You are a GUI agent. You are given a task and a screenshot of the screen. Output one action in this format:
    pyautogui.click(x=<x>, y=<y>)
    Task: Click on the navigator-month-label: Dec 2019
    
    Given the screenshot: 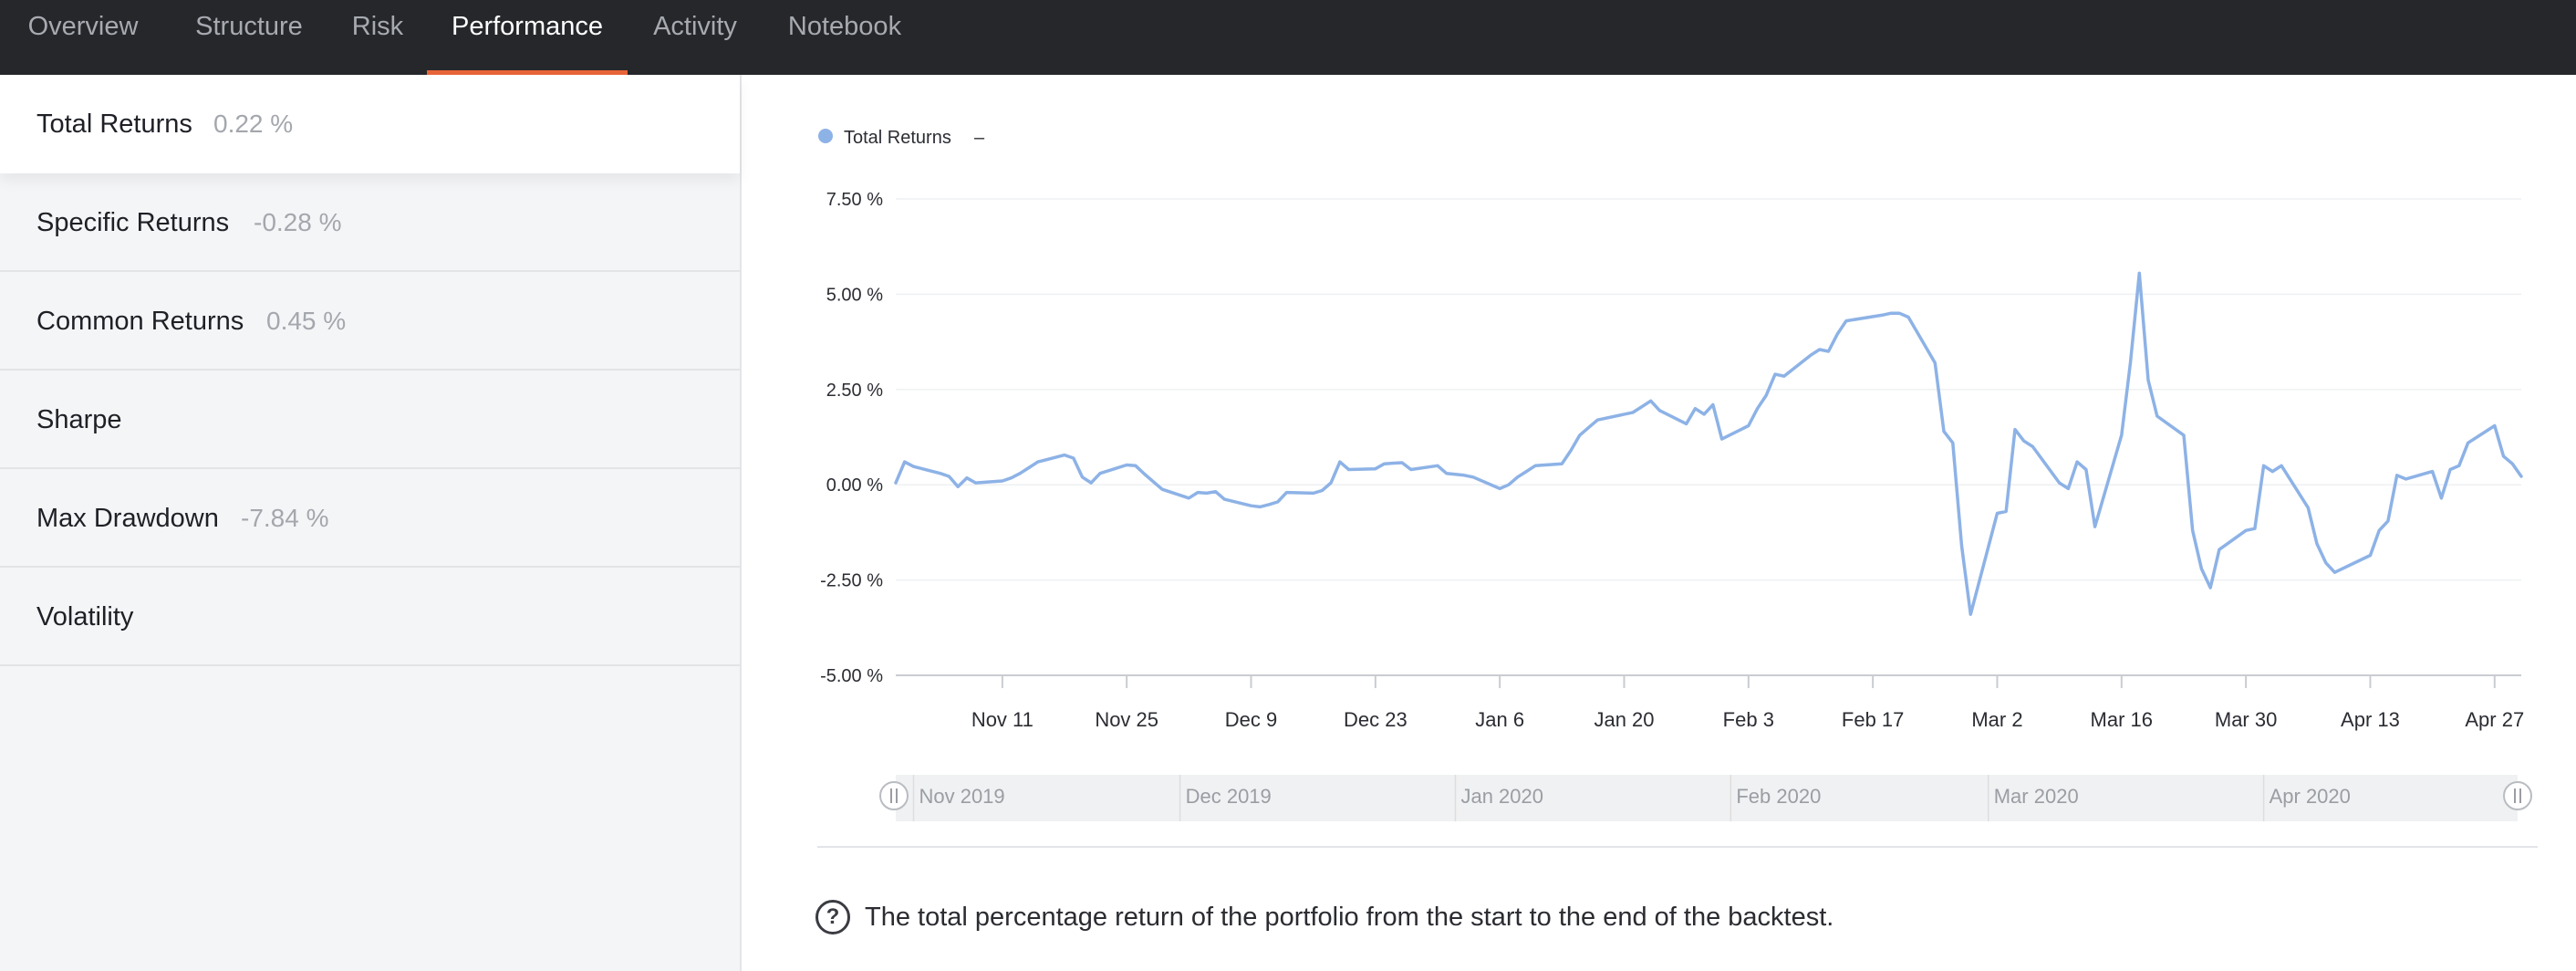 What is the action you would take?
    pyautogui.click(x=1229, y=797)
    